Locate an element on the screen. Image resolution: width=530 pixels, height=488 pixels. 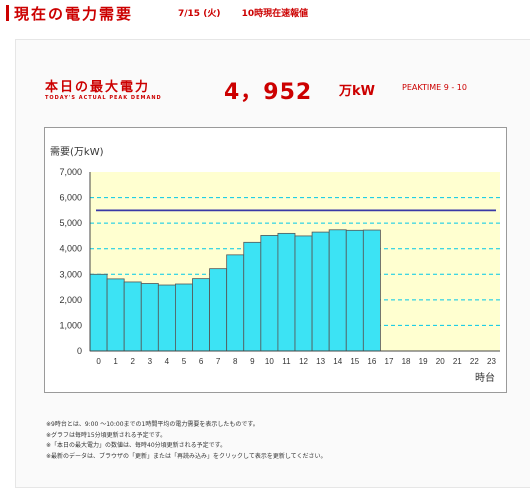
x-tick-label: 13 is located at coordinates (320, 361).